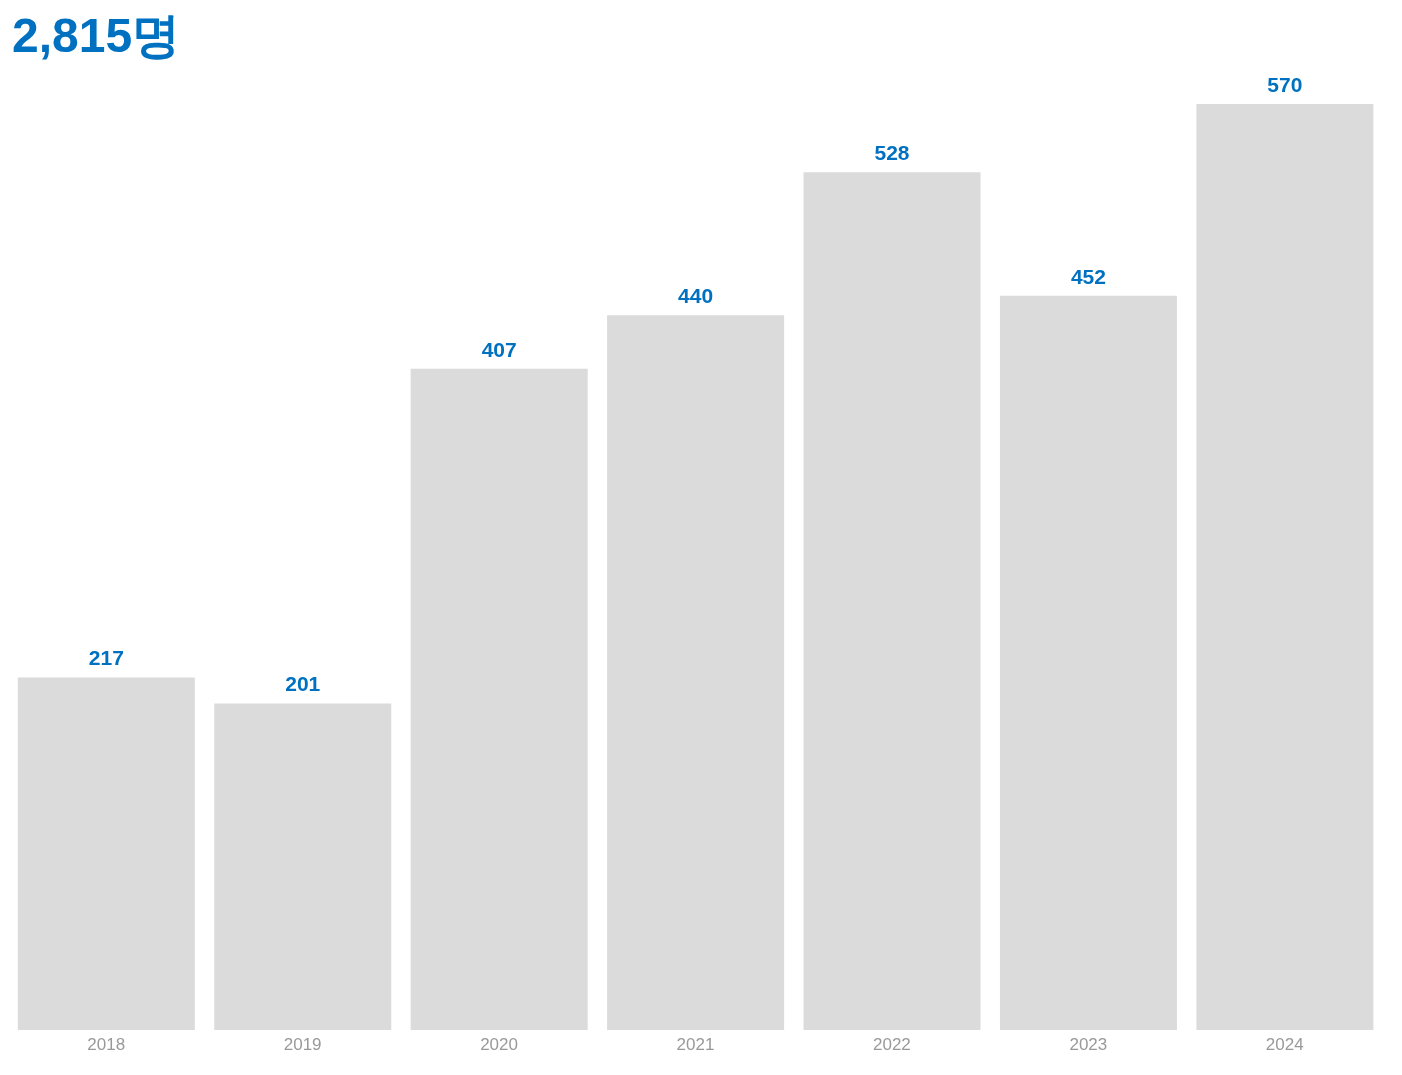 The height and width of the screenshot is (1075, 1402). What do you see at coordinates (892, 153) in the screenshot?
I see `data-label: 528` at bounding box center [892, 153].